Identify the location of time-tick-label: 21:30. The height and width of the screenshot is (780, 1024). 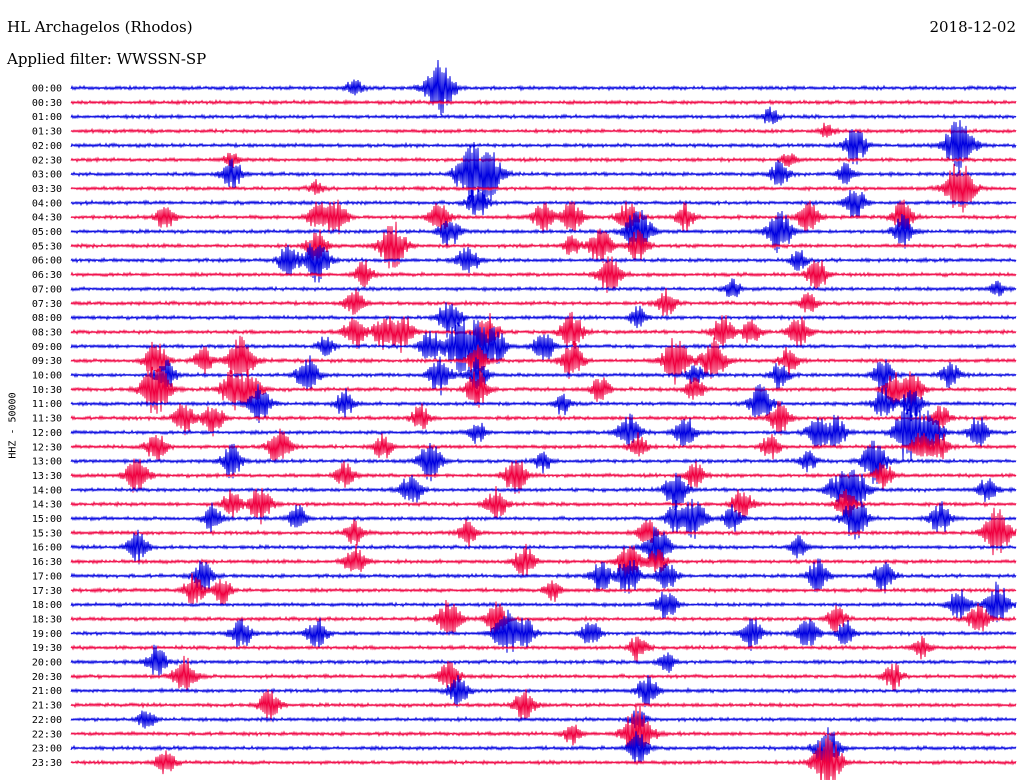
(47, 706).